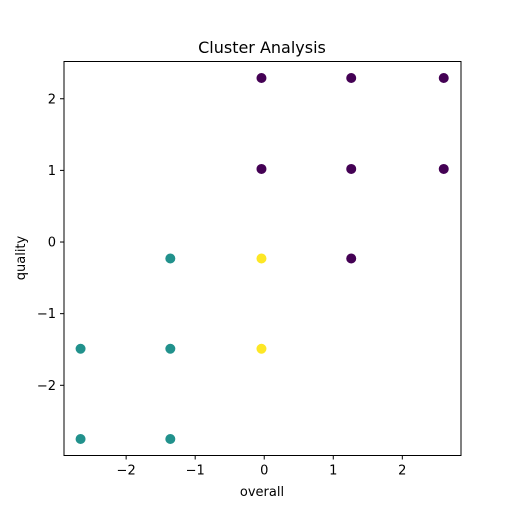  Describe the element at coordinates (46, 314) in the screenshot. I see `y-tick-label: −1` at that location.